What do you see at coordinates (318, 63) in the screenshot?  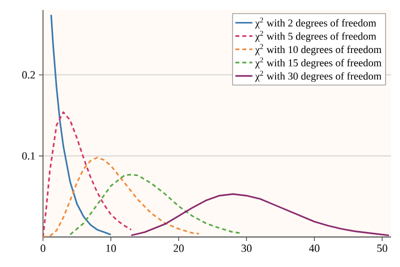 I see `legend-label: χ$^{2}$ with 15 degrees of freedom` at bounding box center [318, 63].